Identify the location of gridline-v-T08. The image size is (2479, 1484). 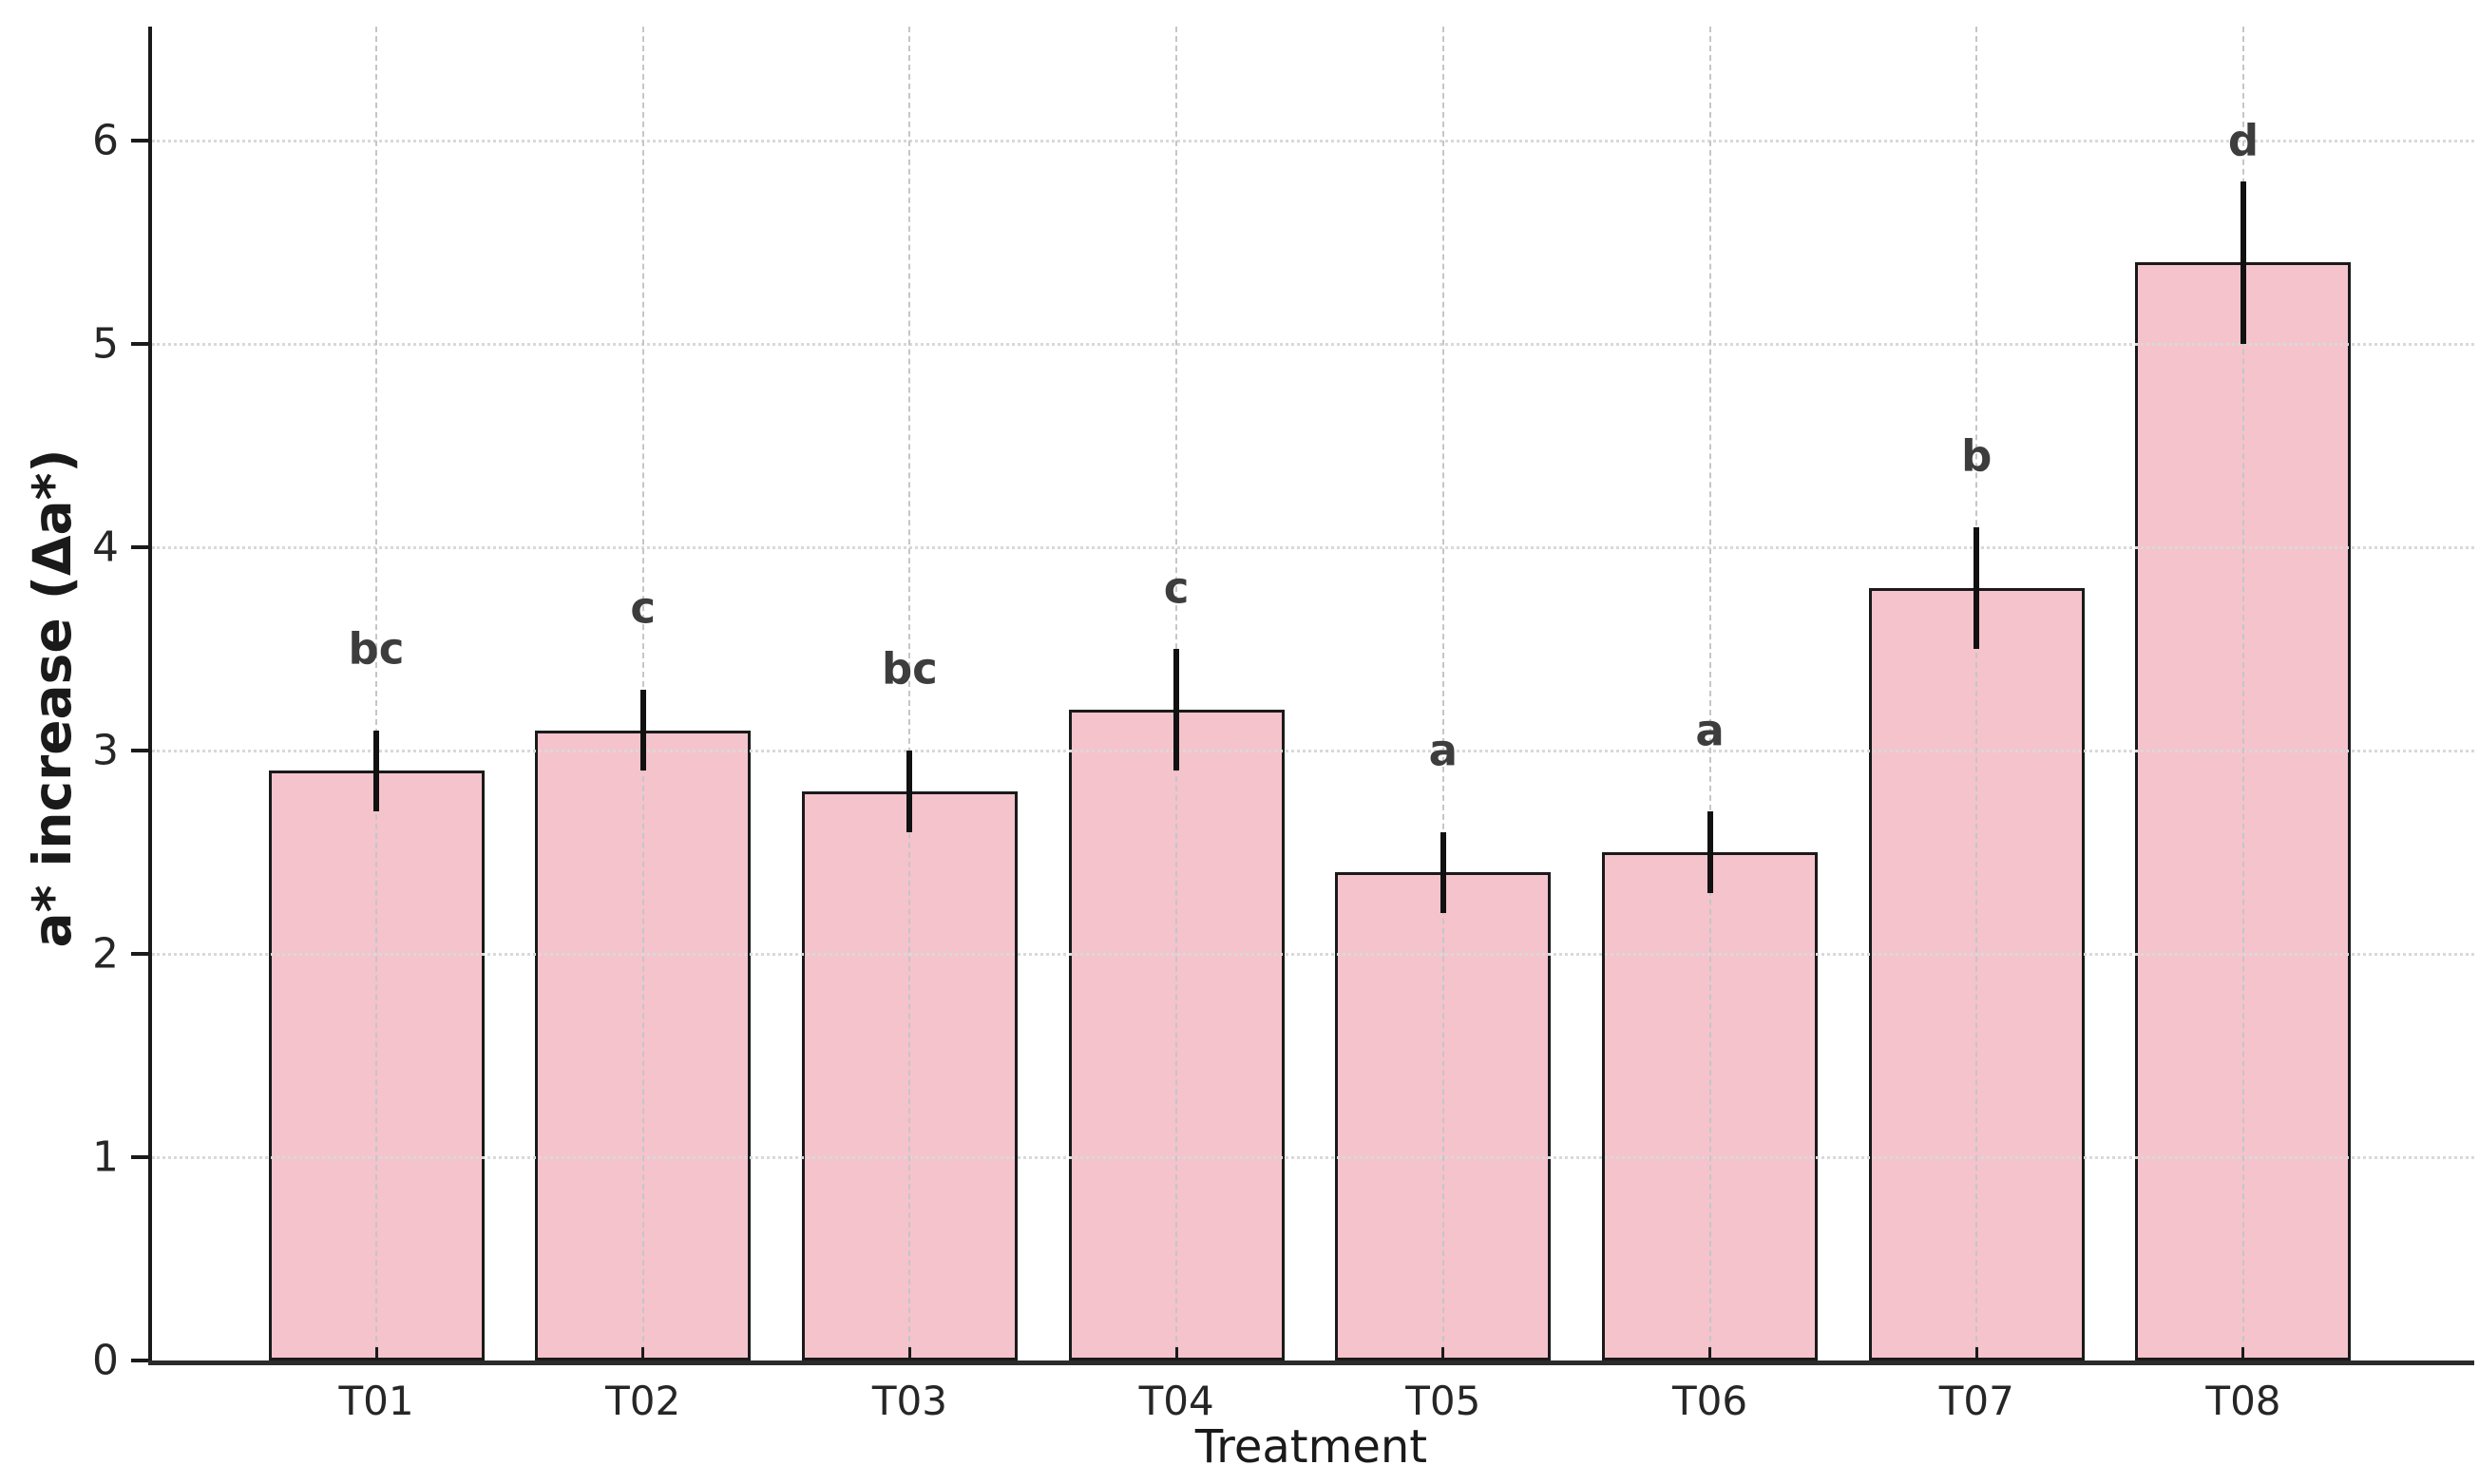
(2242, 693).